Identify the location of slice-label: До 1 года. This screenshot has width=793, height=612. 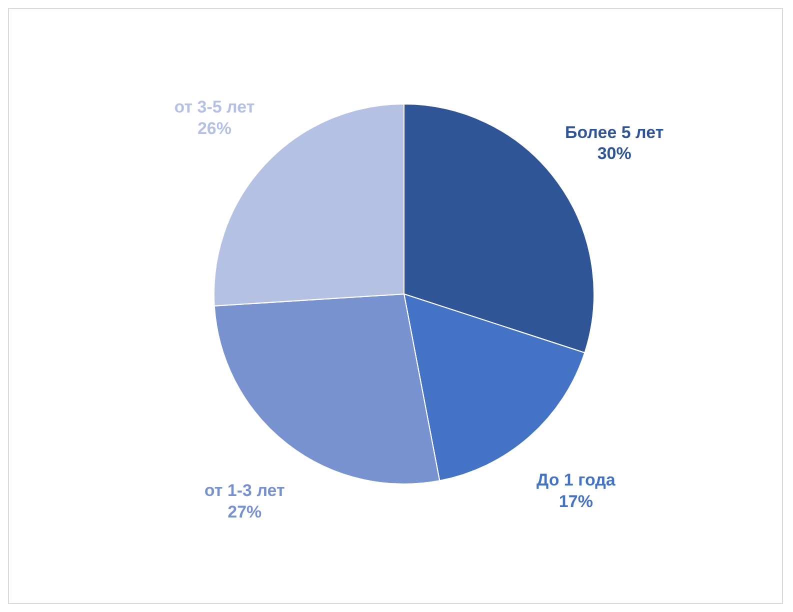
(576, 480).